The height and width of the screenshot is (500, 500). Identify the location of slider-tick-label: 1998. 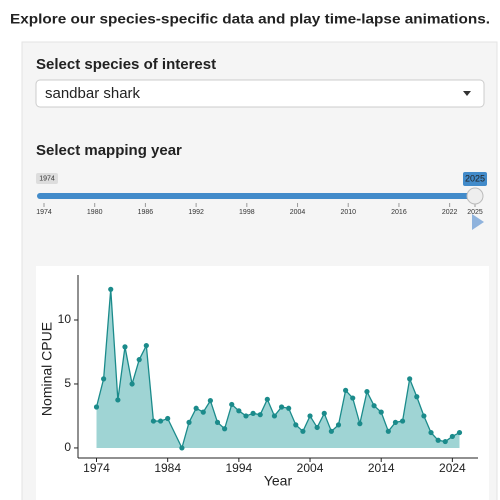
(247, 212).